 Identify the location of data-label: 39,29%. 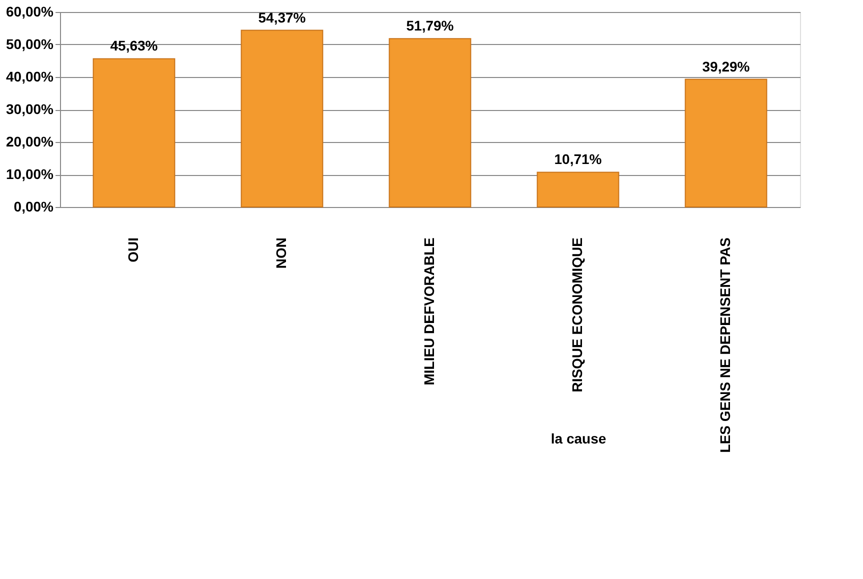
(726, 66).